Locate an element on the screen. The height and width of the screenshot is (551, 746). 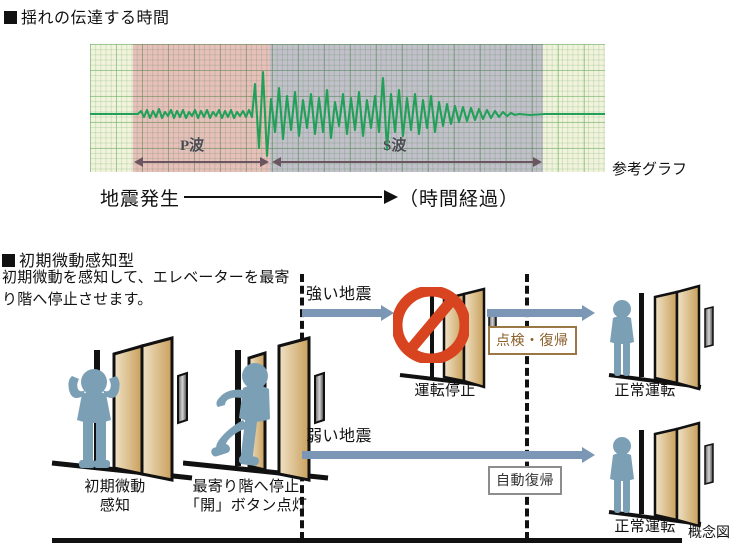
p-wave-measure-arrow is located at coordinates (201, 162).